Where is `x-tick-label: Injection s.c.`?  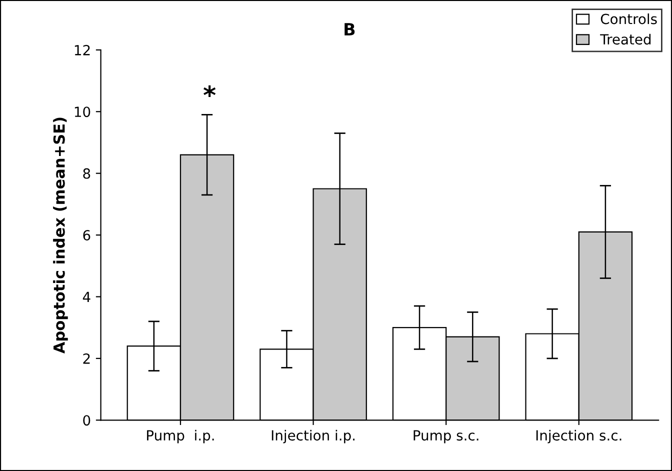
x-tick-label: Injection s.c. is located at coordinates (579, 437).